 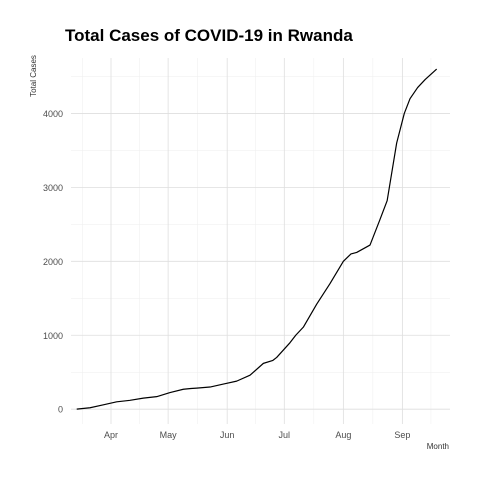 I want to click on y-tick-label: 3000, so click(x=53, y=188).